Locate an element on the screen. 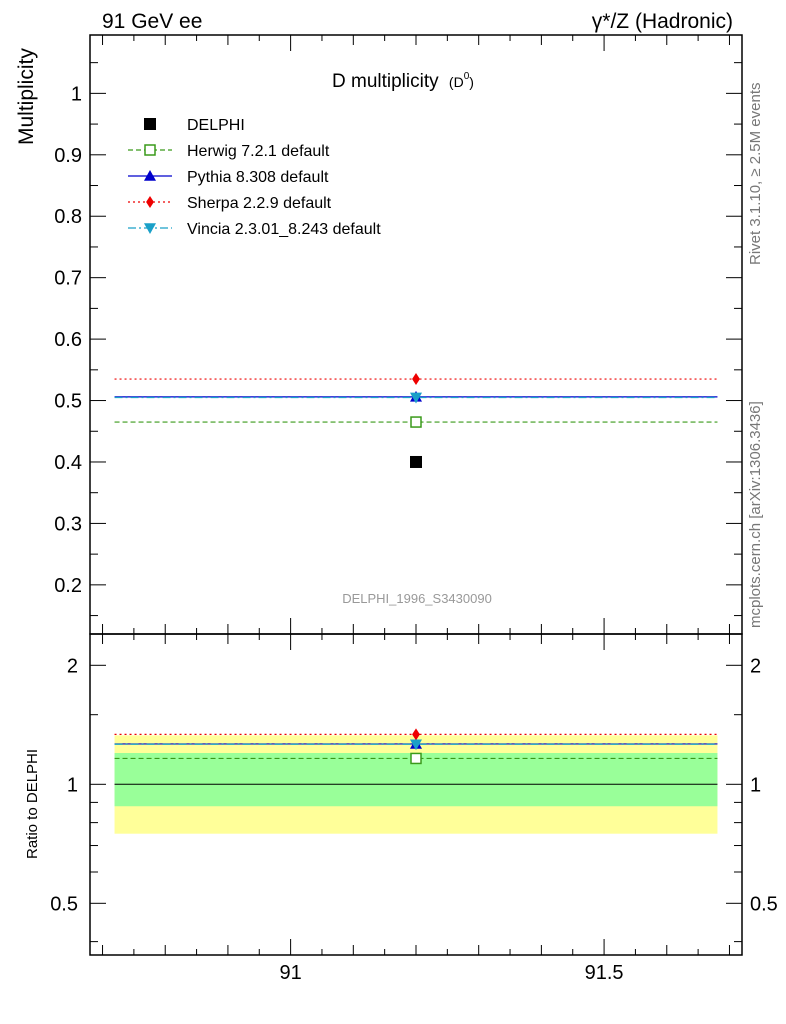  legend-entry-pythia-8-308-default: Pythia 8.308 default is located at coordinates (228, 177).